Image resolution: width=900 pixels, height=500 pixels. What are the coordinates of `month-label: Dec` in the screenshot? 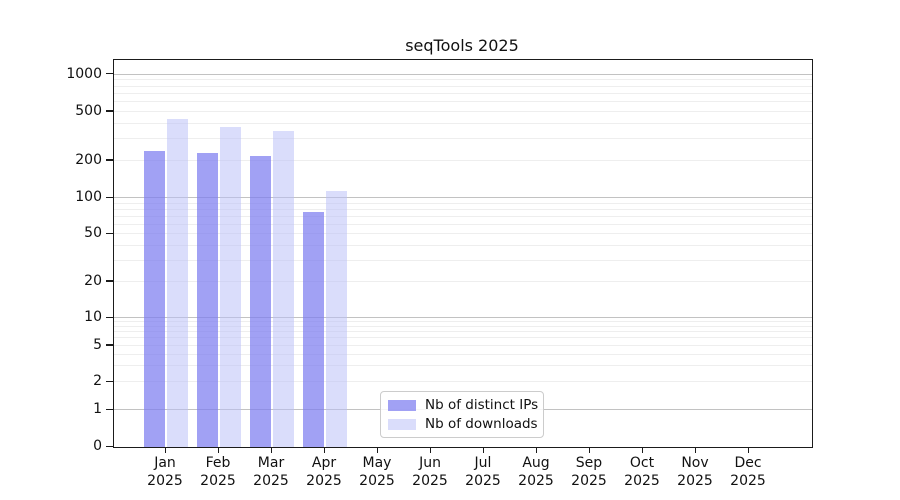 It's located at (748, 463).